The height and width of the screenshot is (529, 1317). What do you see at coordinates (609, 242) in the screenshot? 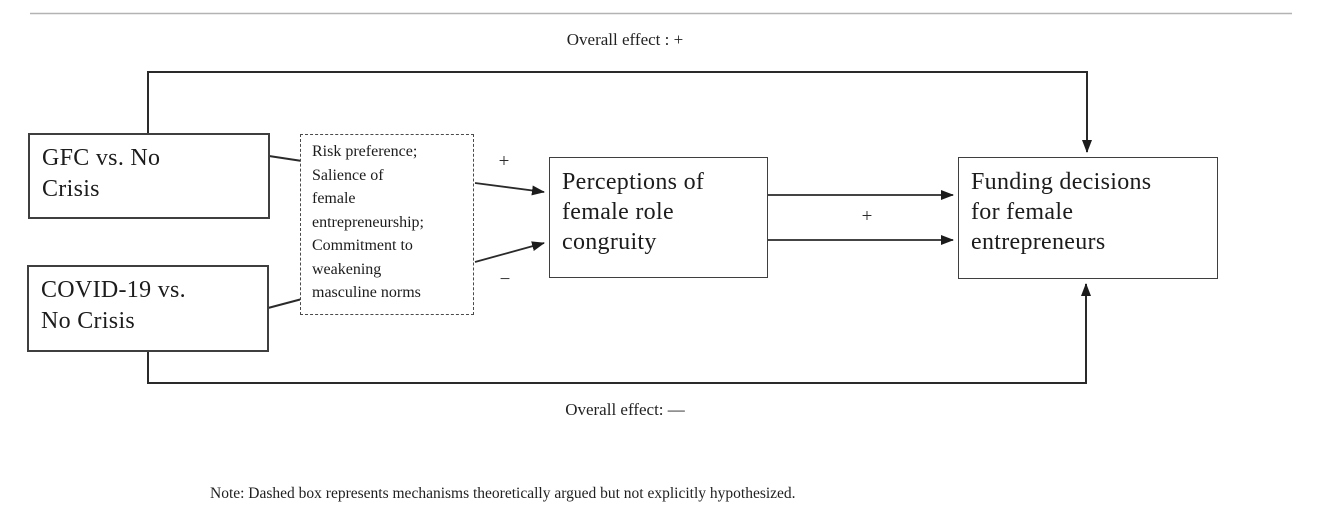
I see `perceptions-line-3: congruity` at bounding box center [609, 242].